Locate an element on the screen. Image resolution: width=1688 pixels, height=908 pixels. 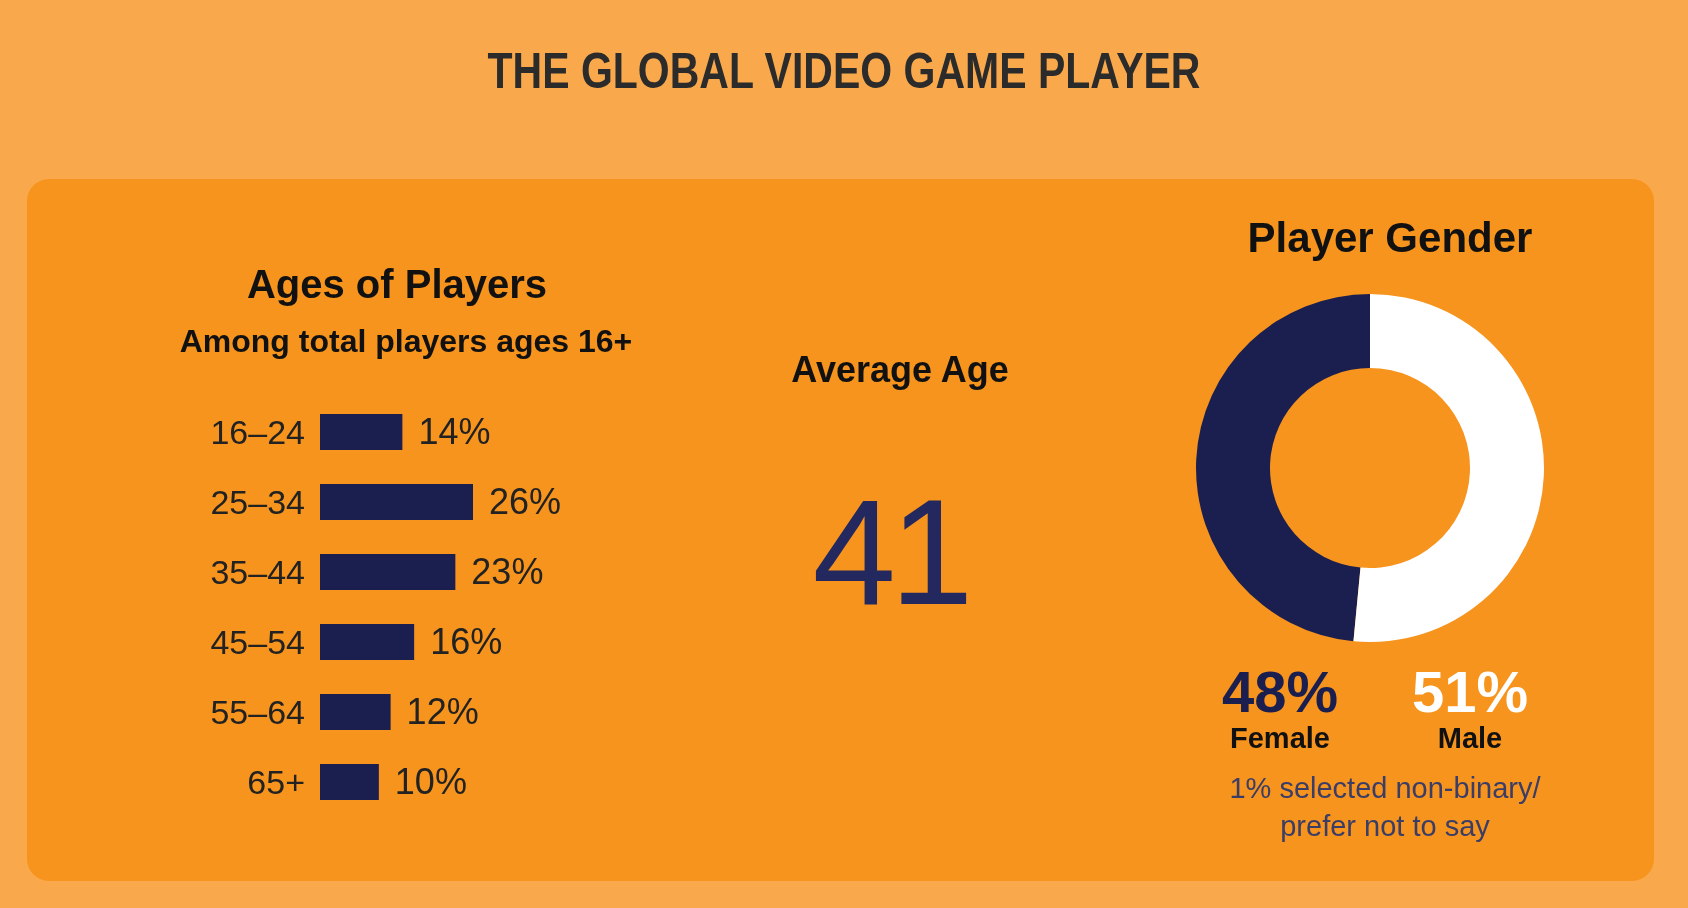
y-tick-label: 25–34 is located at coordinates (257, 502).